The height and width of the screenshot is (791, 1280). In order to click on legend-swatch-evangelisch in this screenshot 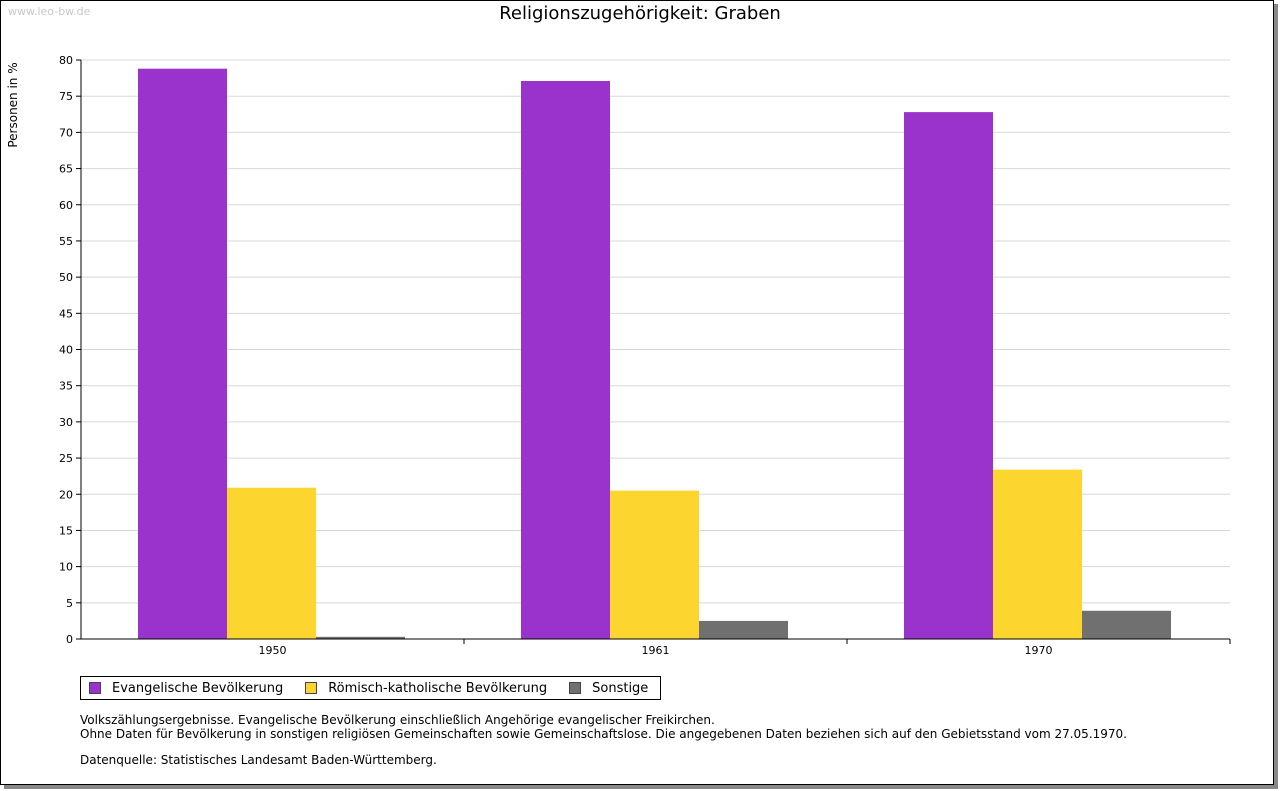, I will do `click(95, 688)`.